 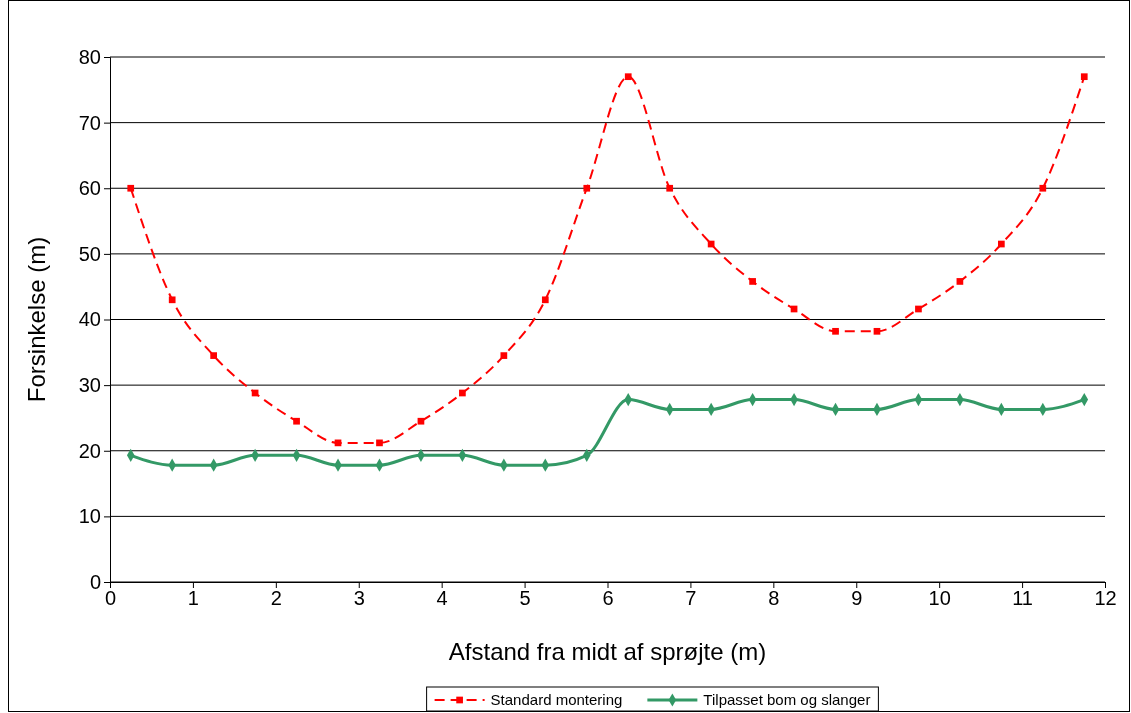 What do you see at coordinates (276, 598) in the screenshot?
I see `x-tick-label: 2` at bounding box center [276, 598].